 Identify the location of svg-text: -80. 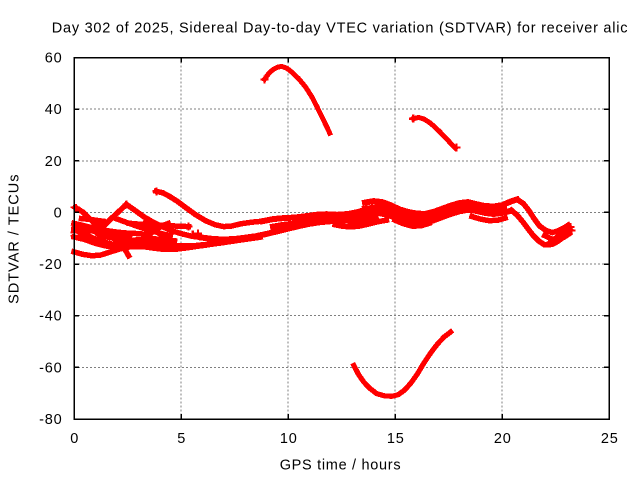
(50, 420).